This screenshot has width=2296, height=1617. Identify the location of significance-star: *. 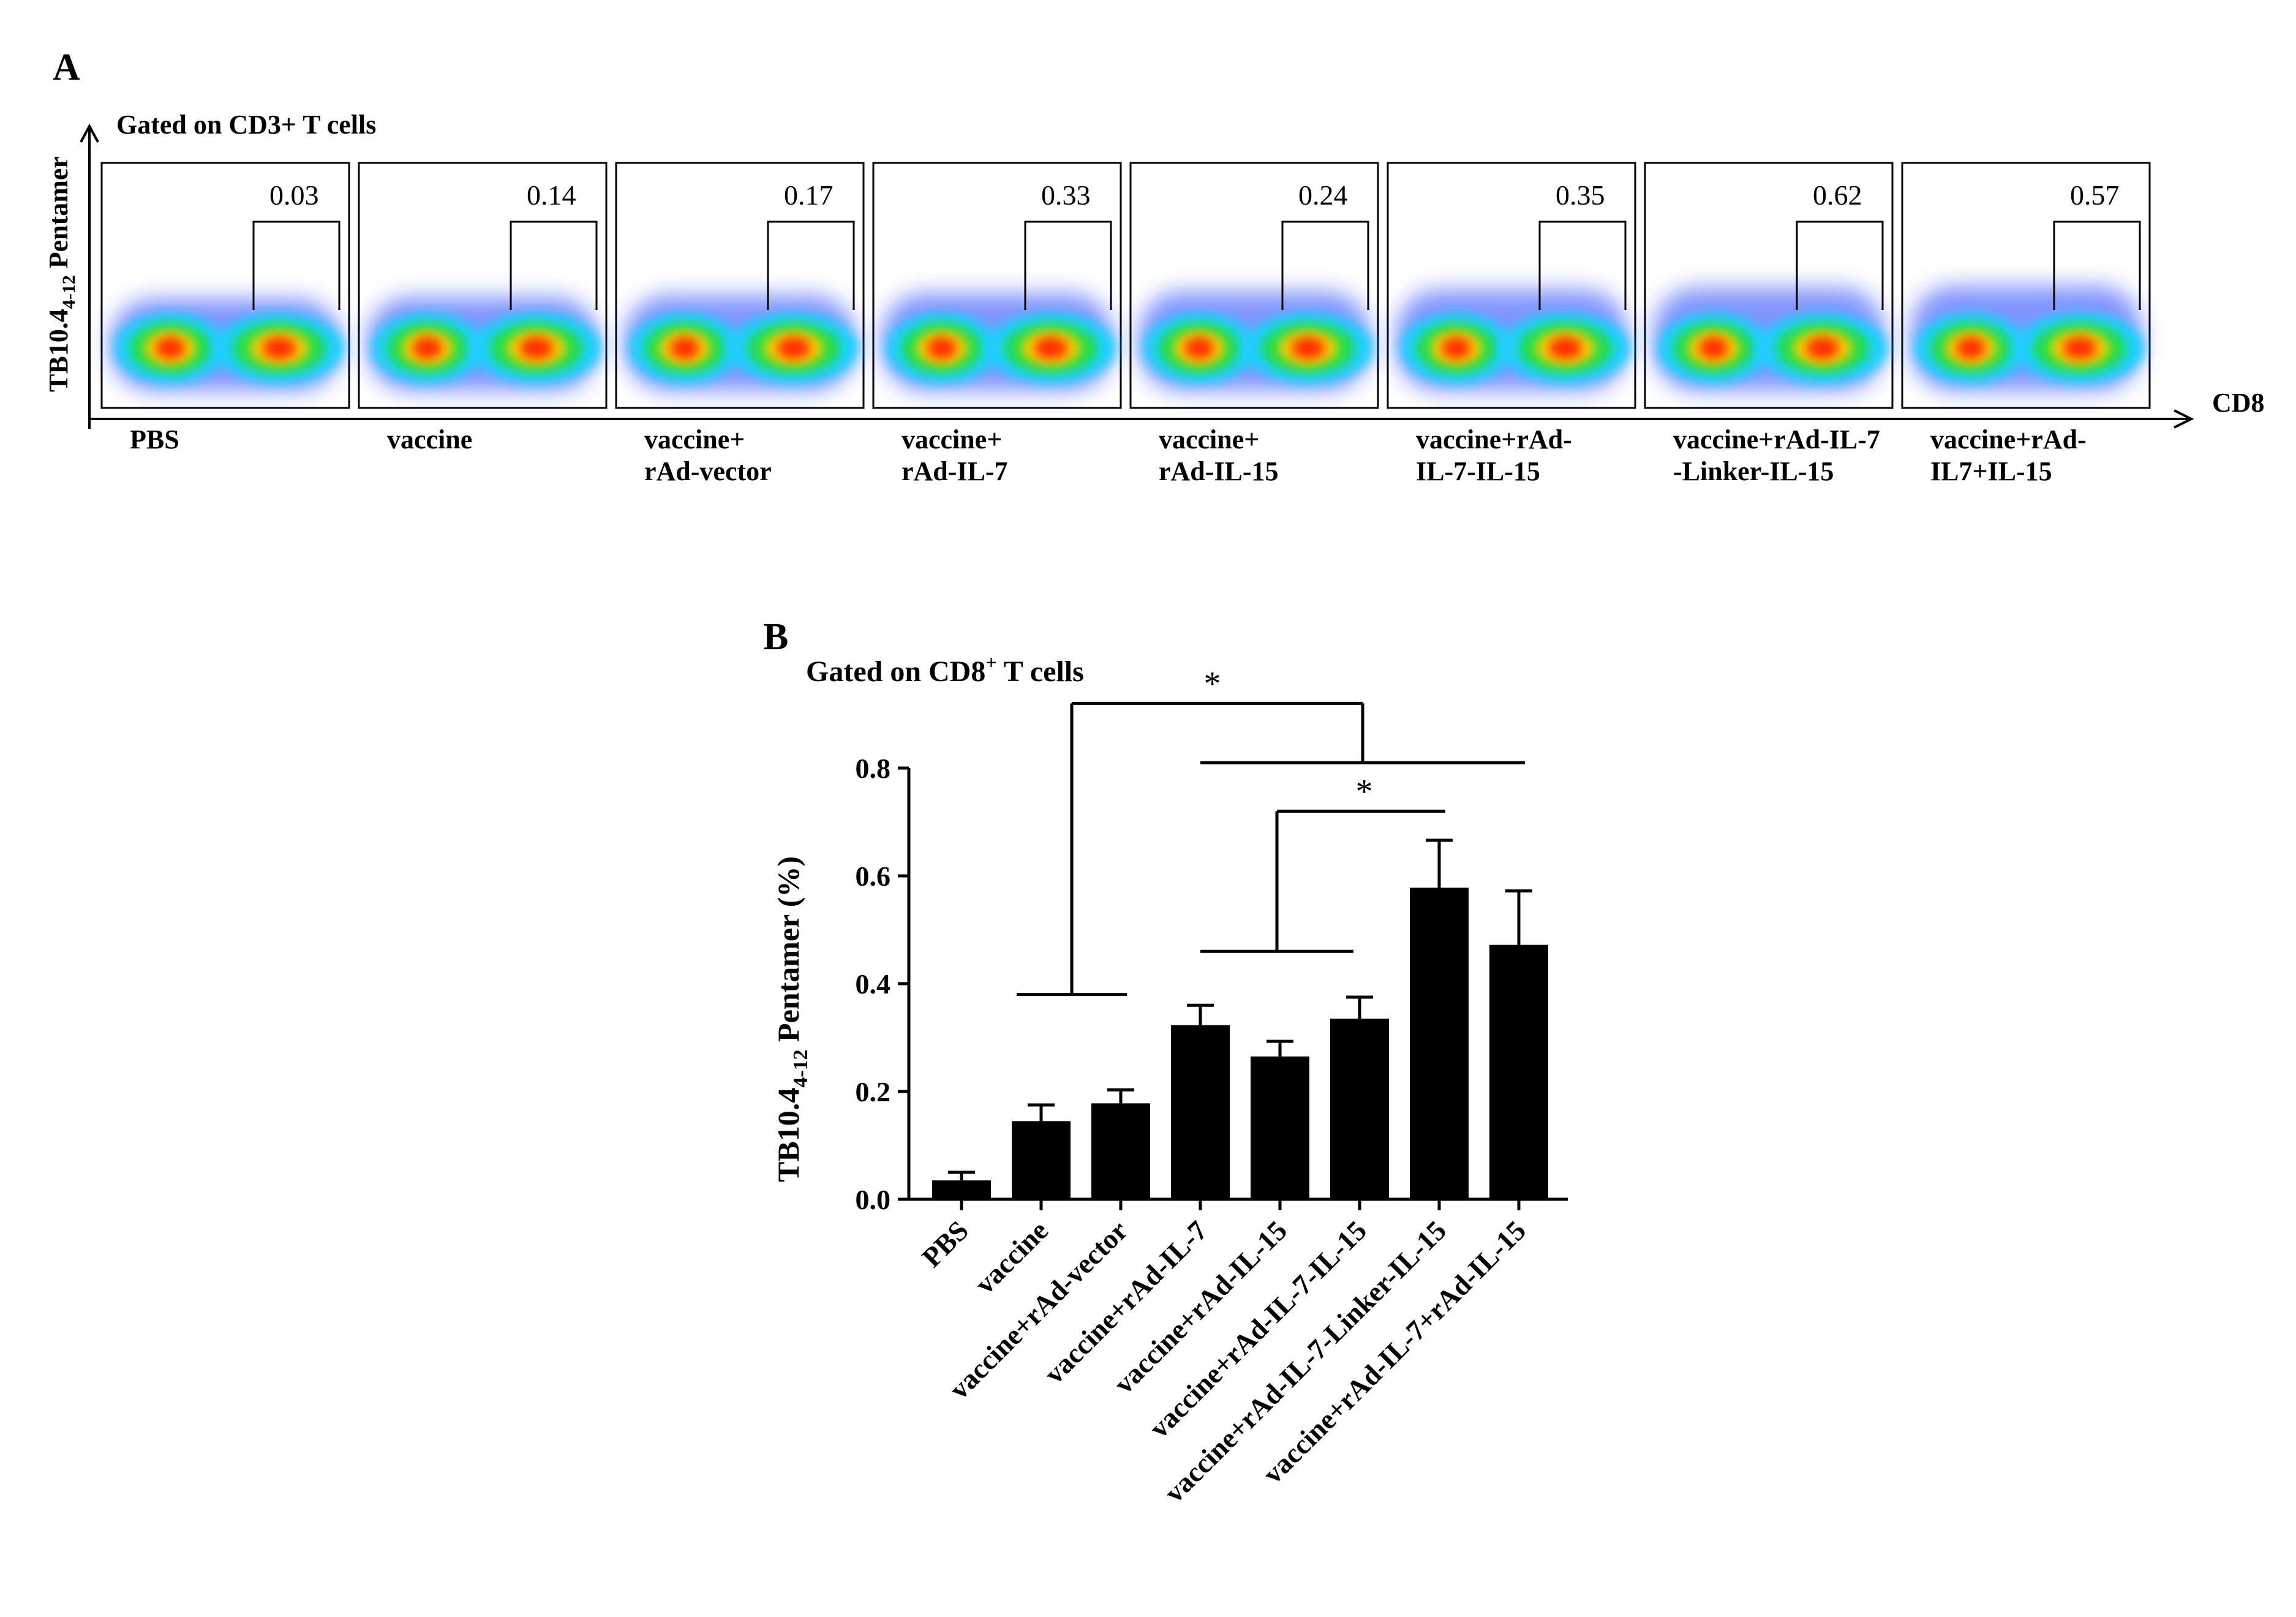
(1213, 684).